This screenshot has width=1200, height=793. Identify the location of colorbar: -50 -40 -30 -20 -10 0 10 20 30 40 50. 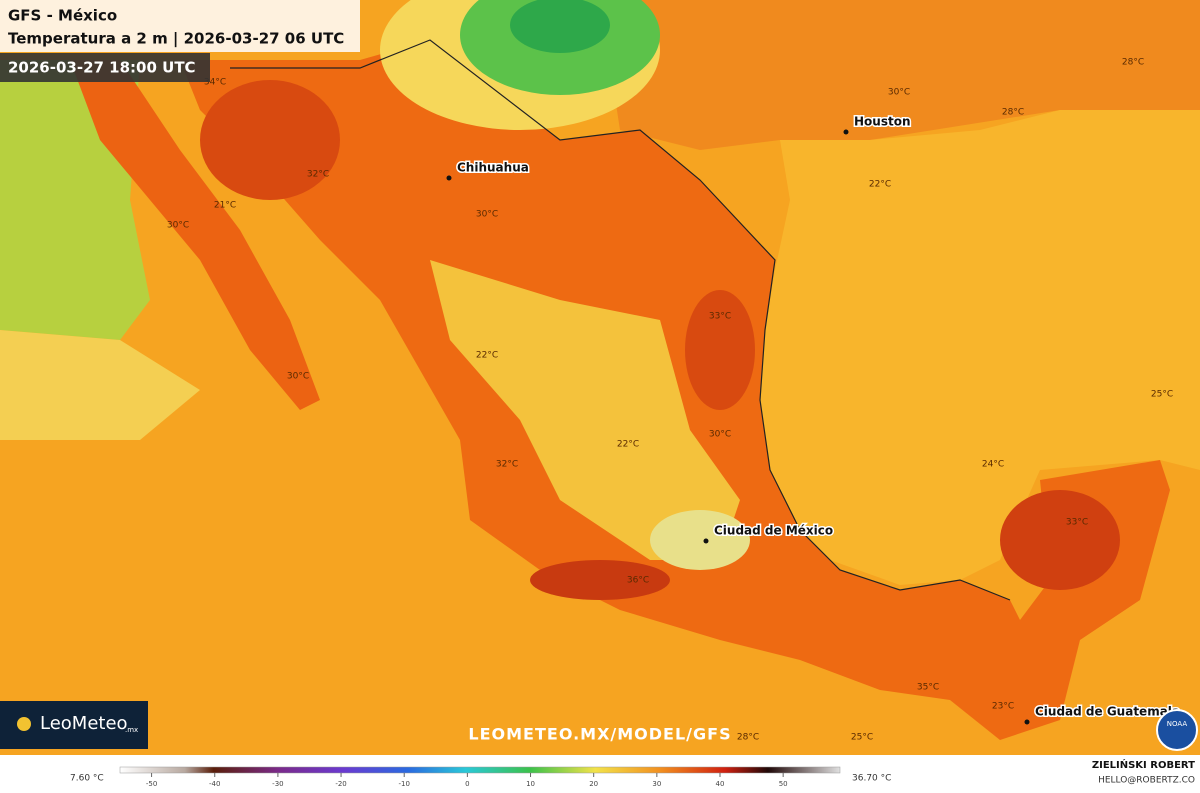
(480, 777).